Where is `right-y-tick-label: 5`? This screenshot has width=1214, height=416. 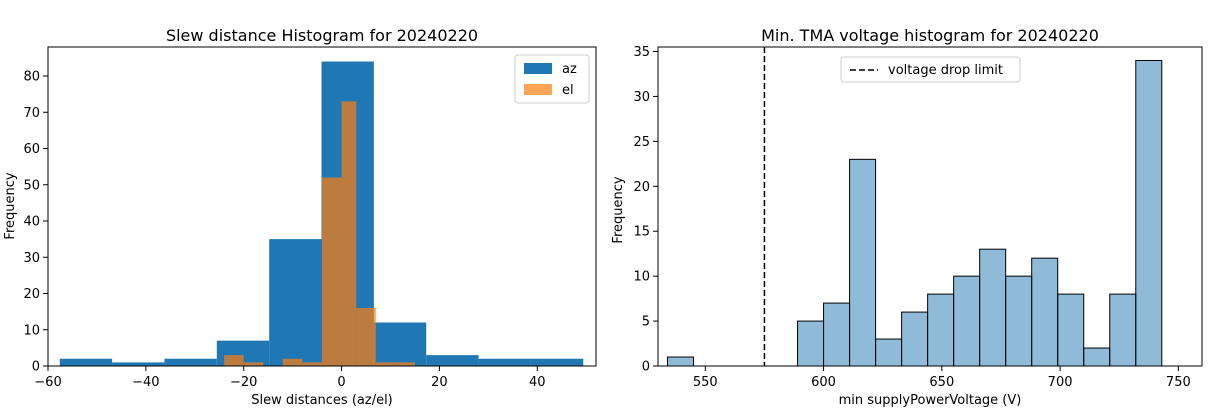 right-y-tick-label: 5 is located at coordinates (646, 322).